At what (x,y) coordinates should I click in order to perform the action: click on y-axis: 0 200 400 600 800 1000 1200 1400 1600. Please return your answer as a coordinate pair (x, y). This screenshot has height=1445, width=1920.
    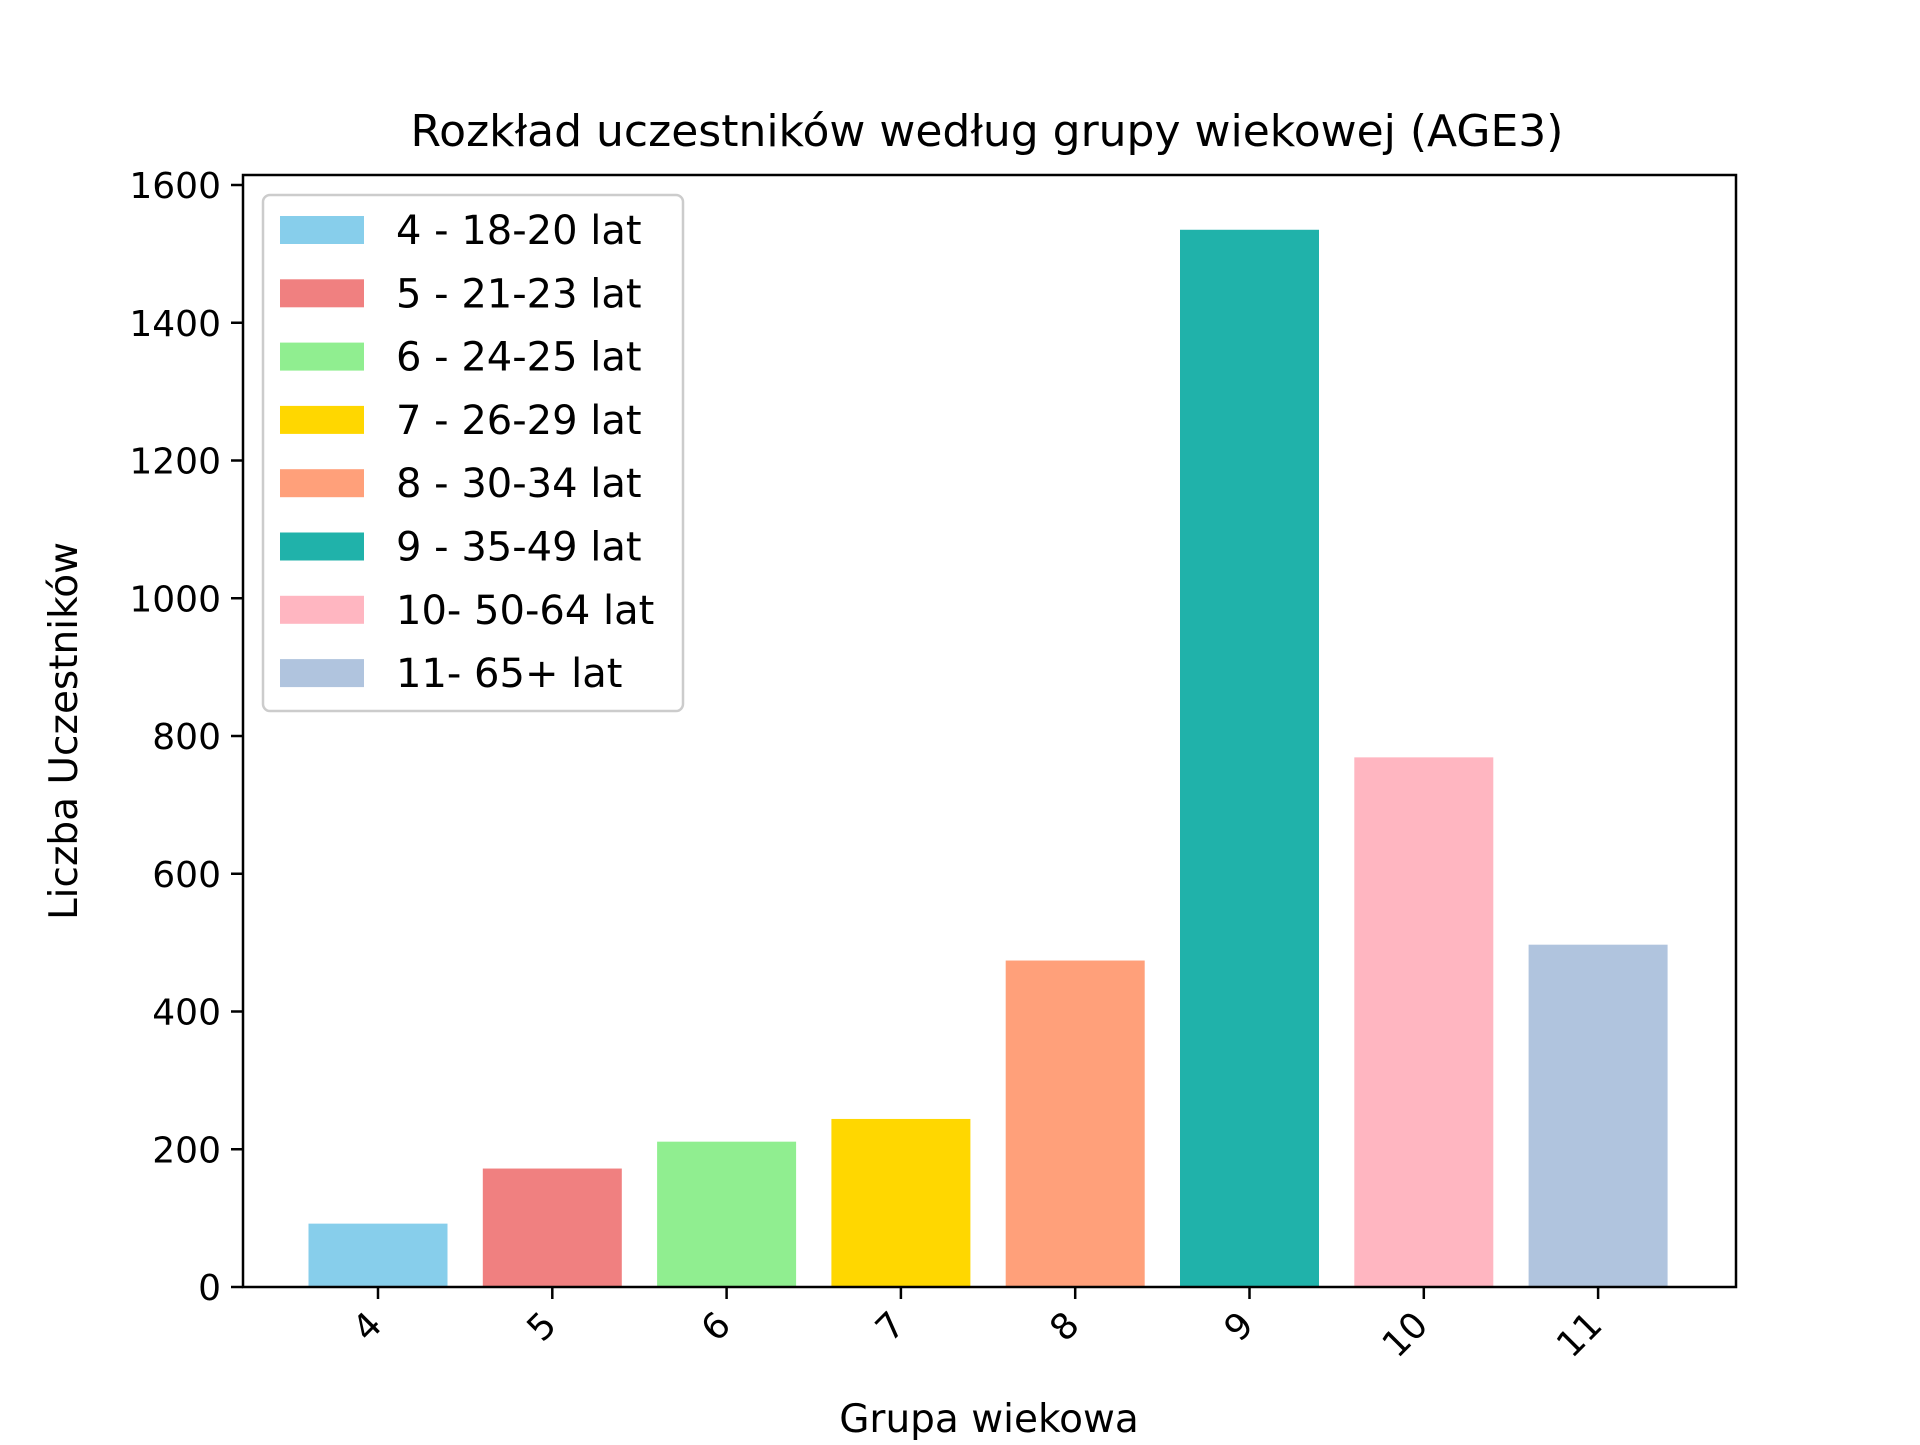
    Looking at the image, I should click on (186, 737).